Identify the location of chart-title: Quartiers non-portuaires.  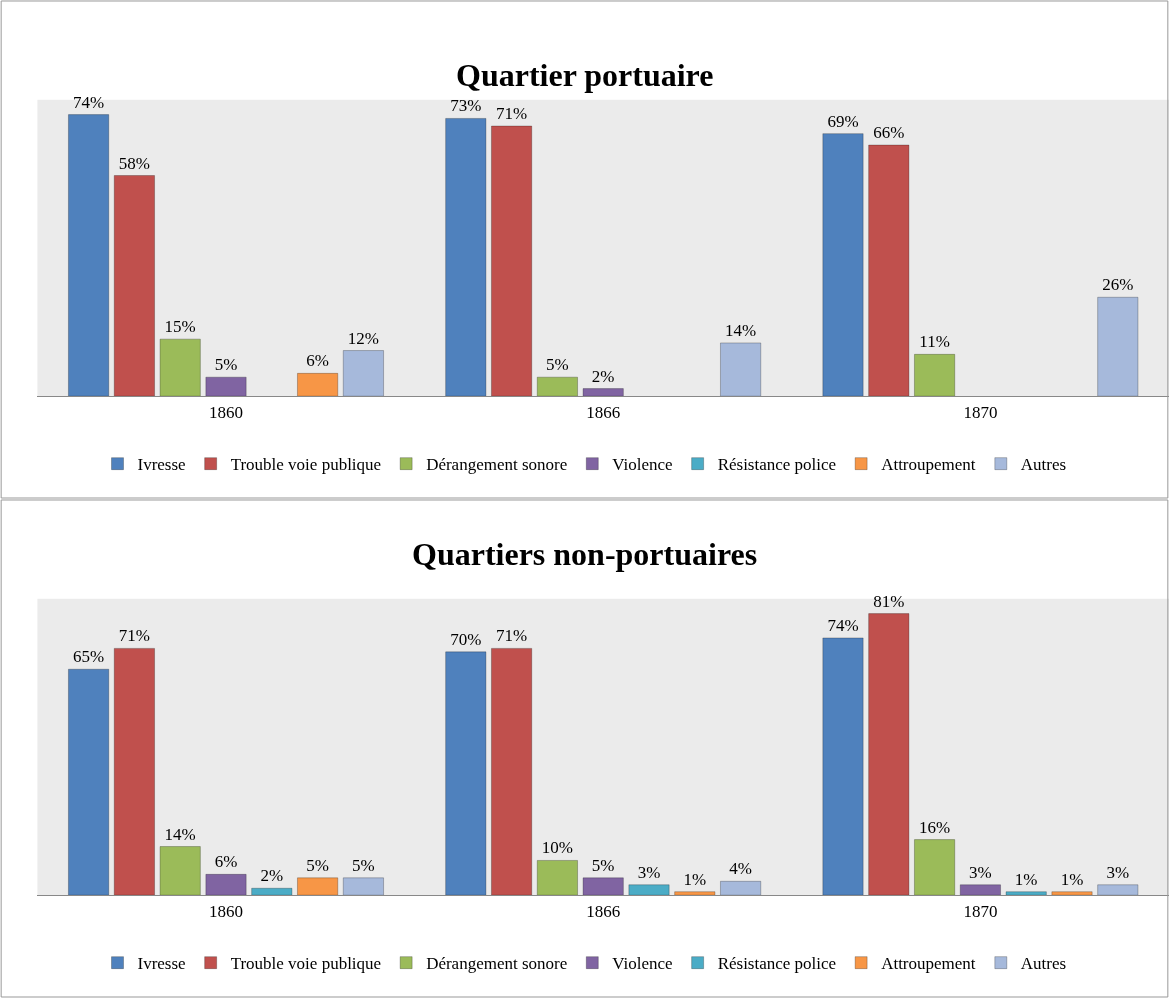
(585, 554).